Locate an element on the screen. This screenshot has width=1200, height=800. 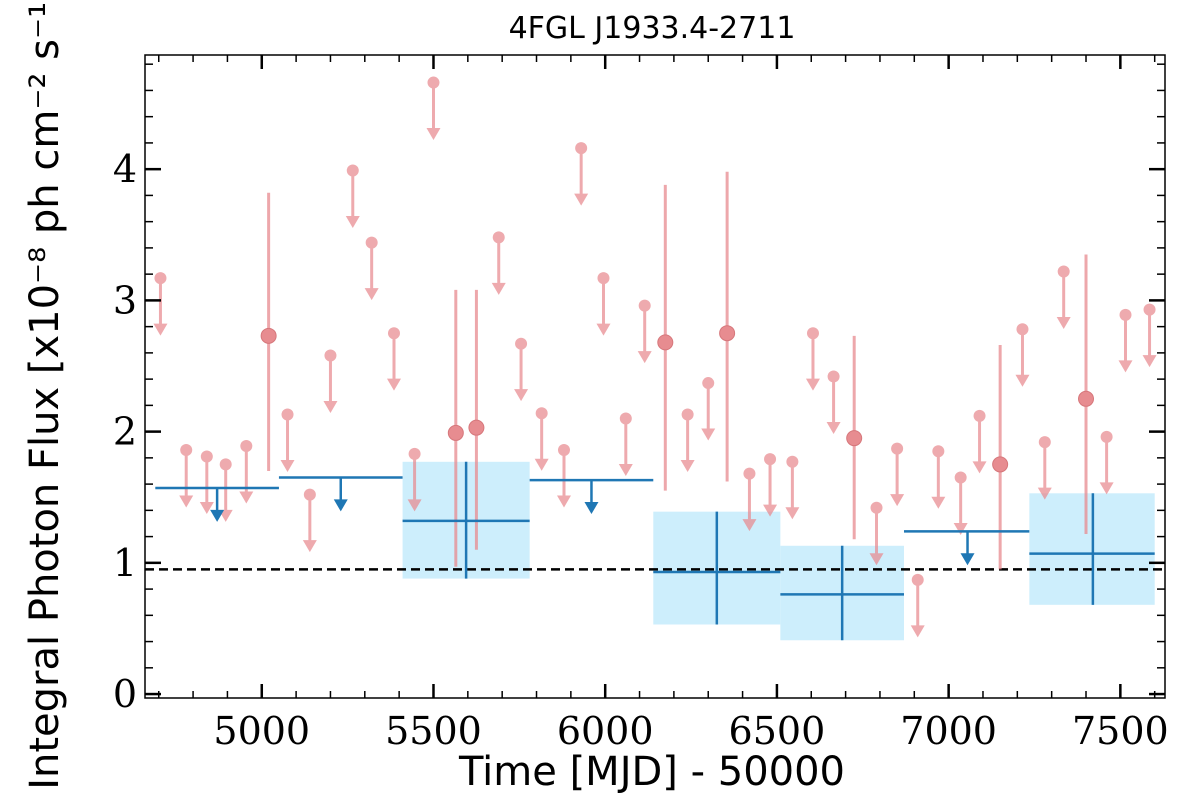
y-tick-label: 2 is located at coordinates (125, 432).